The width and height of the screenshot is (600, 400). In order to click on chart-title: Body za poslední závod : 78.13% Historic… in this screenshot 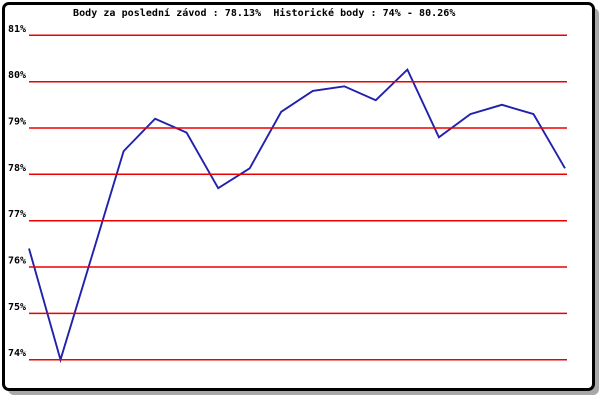, I will do `click(264, 13)`.